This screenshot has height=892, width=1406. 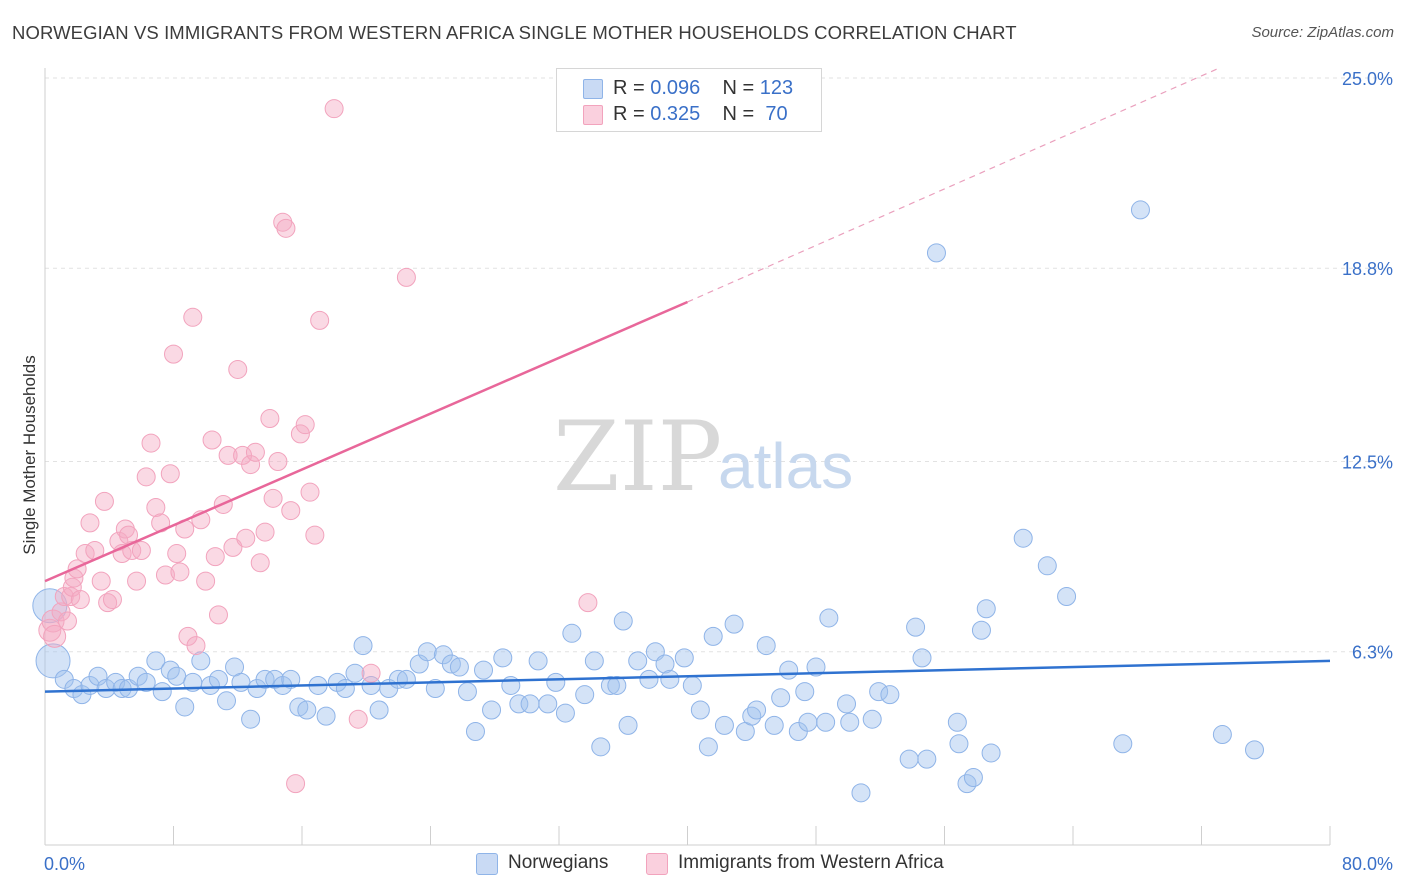 What do you see at coordinates (1367, 864) in the screenshot?
I see `x-tick-label: 80.0%` at bounding box center [1367, 864].